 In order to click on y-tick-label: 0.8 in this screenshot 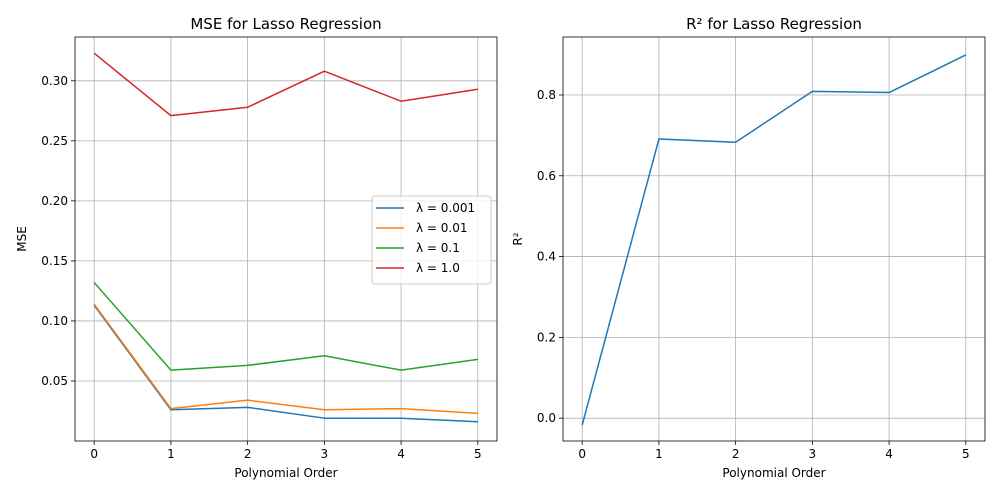, I will do `click(546, 95)`.